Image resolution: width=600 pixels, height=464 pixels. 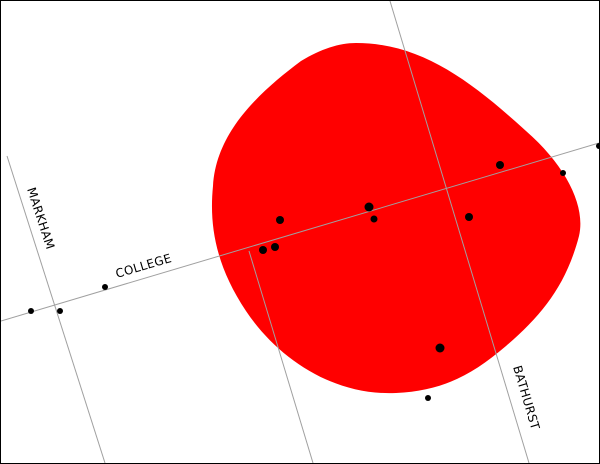 I want to click on markham-street-label: MARKHAM, so click(x=40, y=219).